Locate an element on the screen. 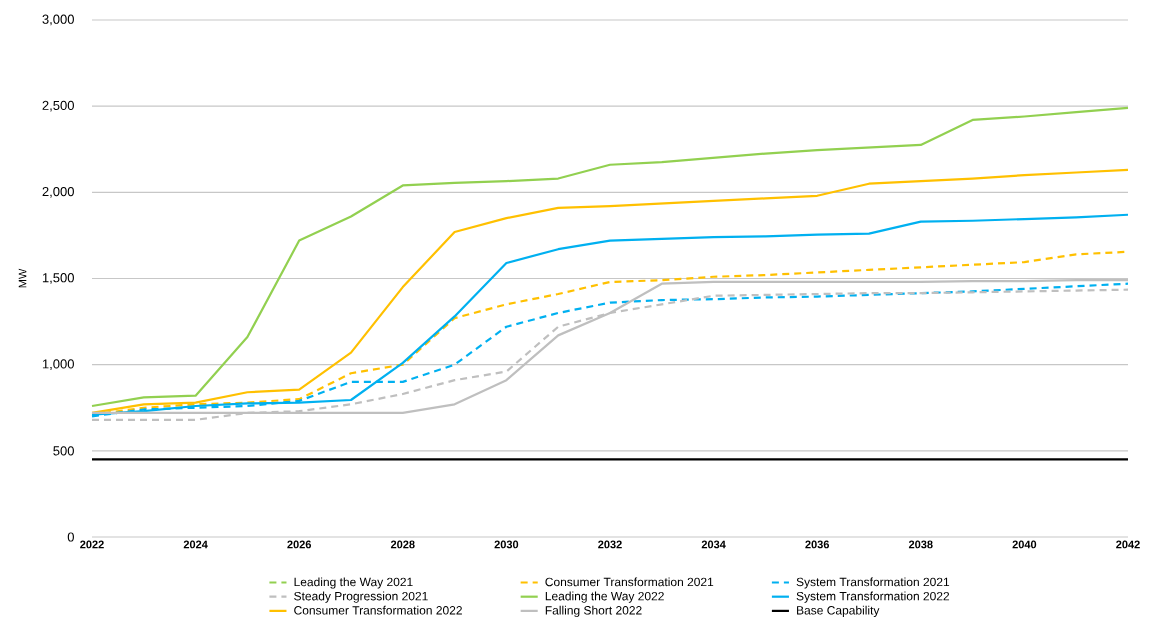 The image size is (1153, 643). y-tick-label: 1,500 is located at coordinates (58, 278).